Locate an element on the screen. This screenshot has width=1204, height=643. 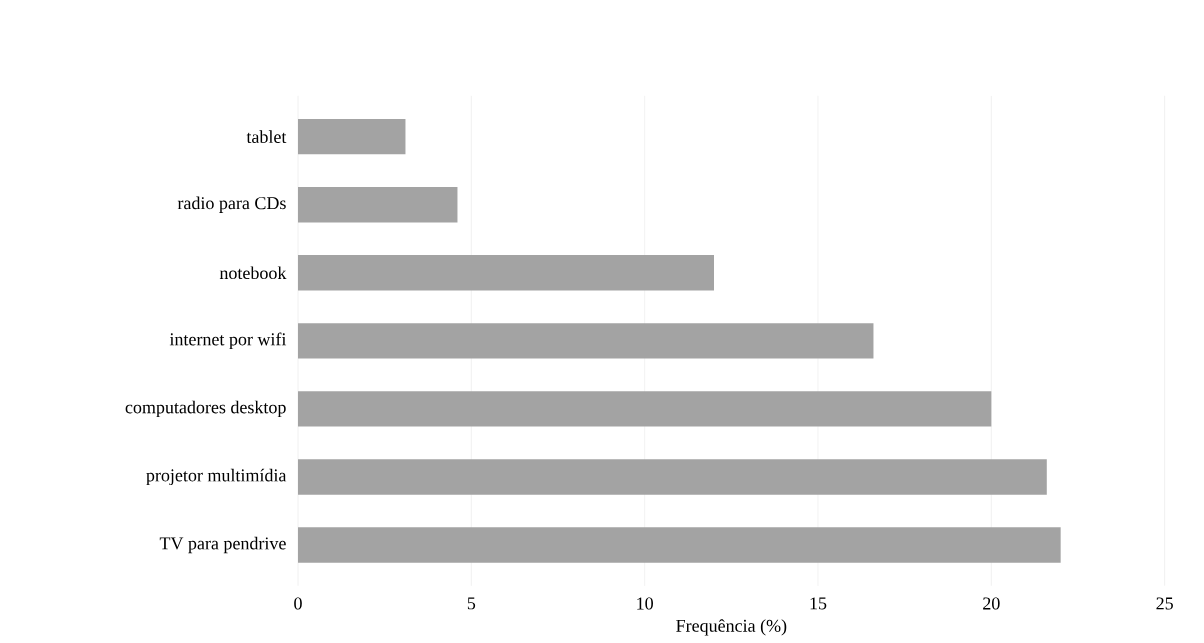
x-tick-label: 20 is located at coordinates (991, 603).